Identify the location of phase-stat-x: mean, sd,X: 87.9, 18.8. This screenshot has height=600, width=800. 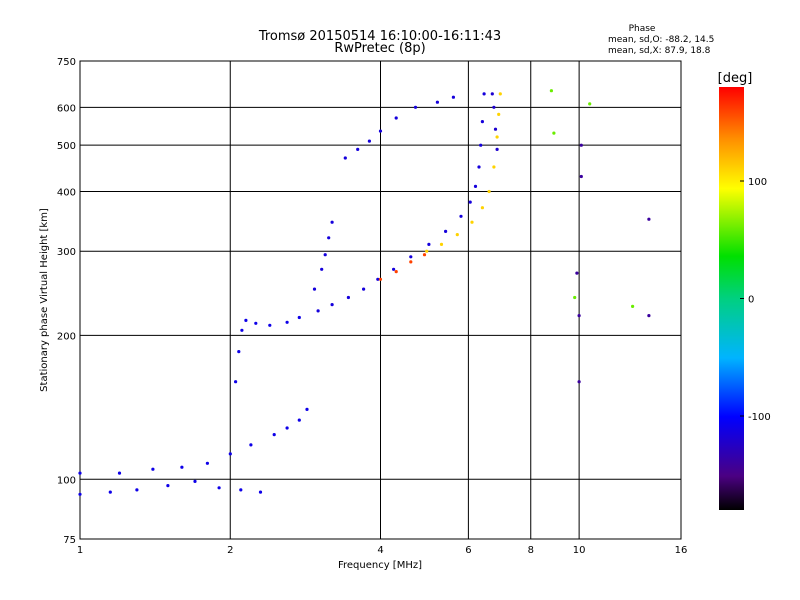
(659, 51).